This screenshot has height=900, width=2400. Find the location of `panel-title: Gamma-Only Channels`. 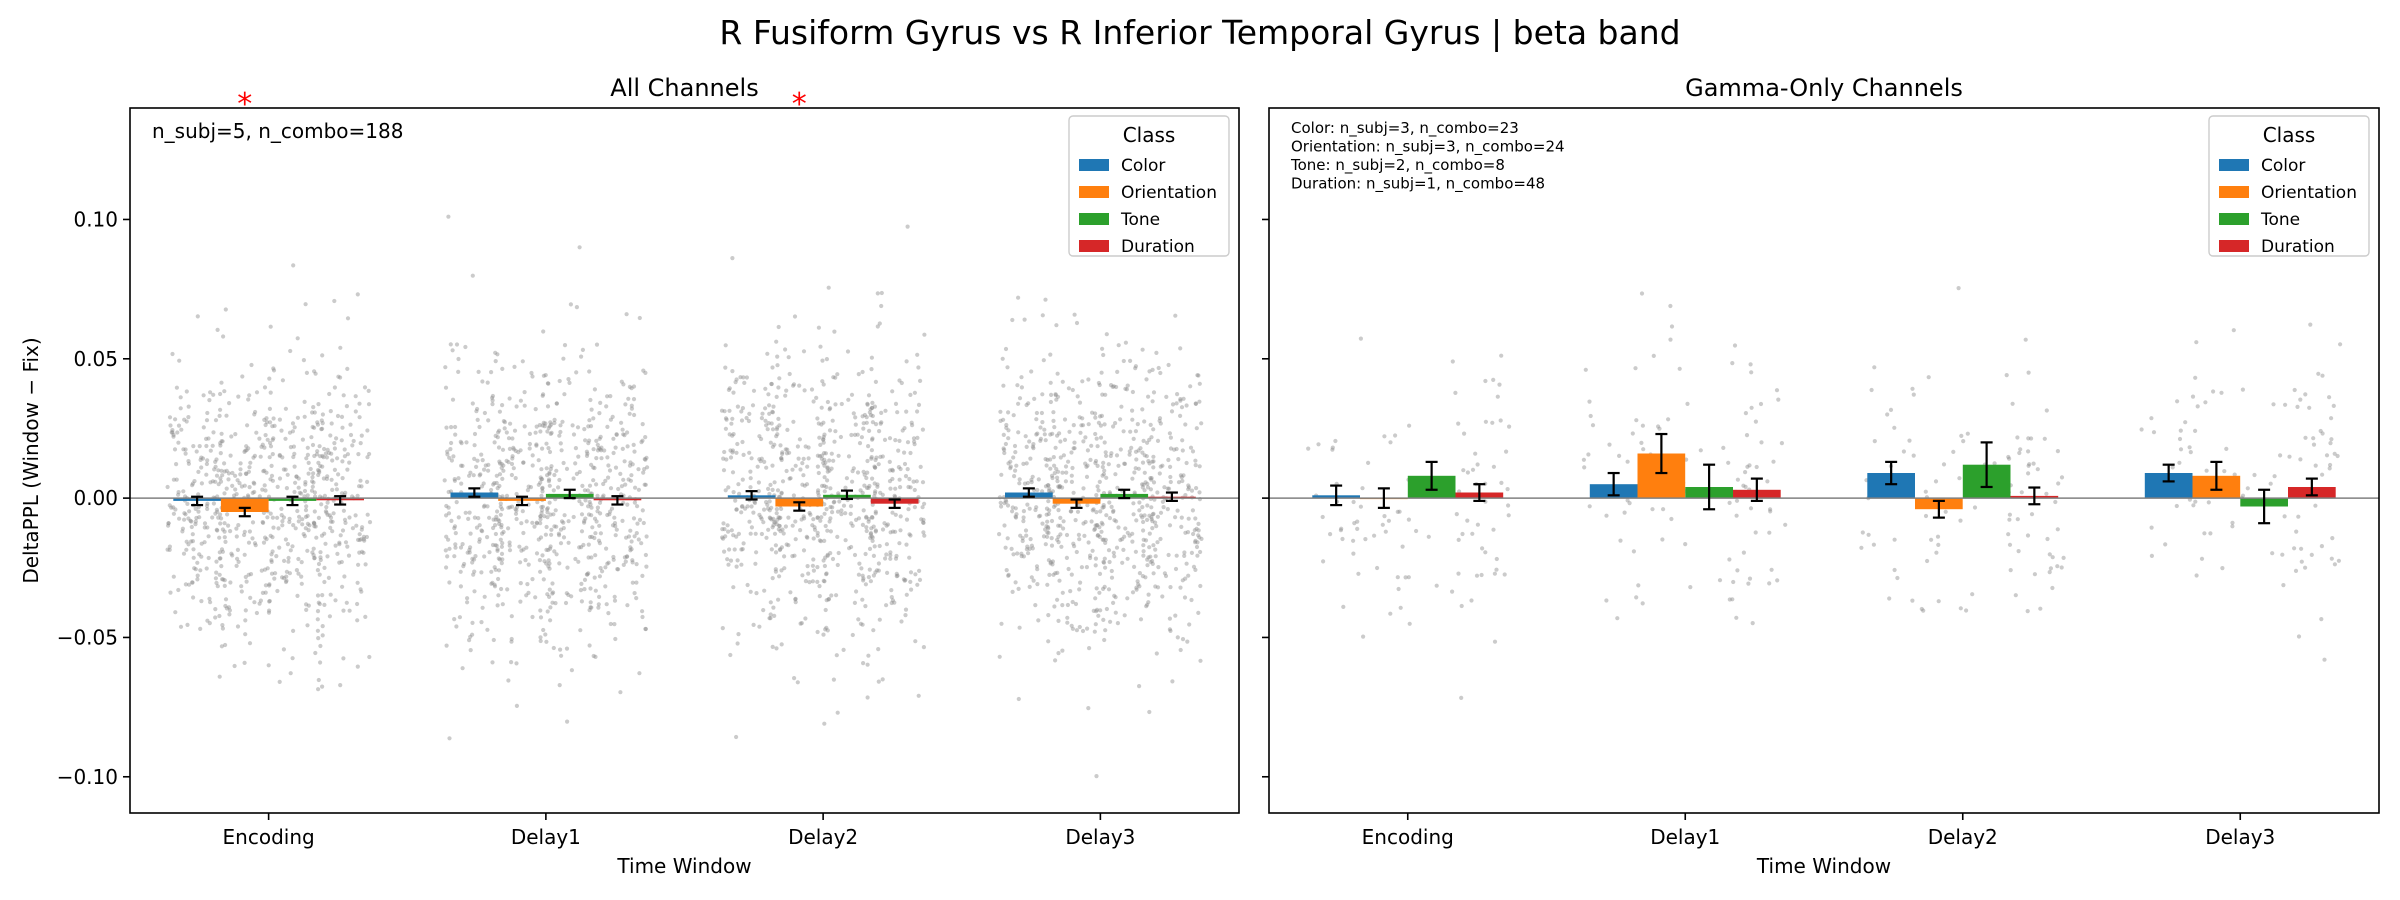

panel-title: Gamma-Only Channels is located at coordinates (1824, 88).